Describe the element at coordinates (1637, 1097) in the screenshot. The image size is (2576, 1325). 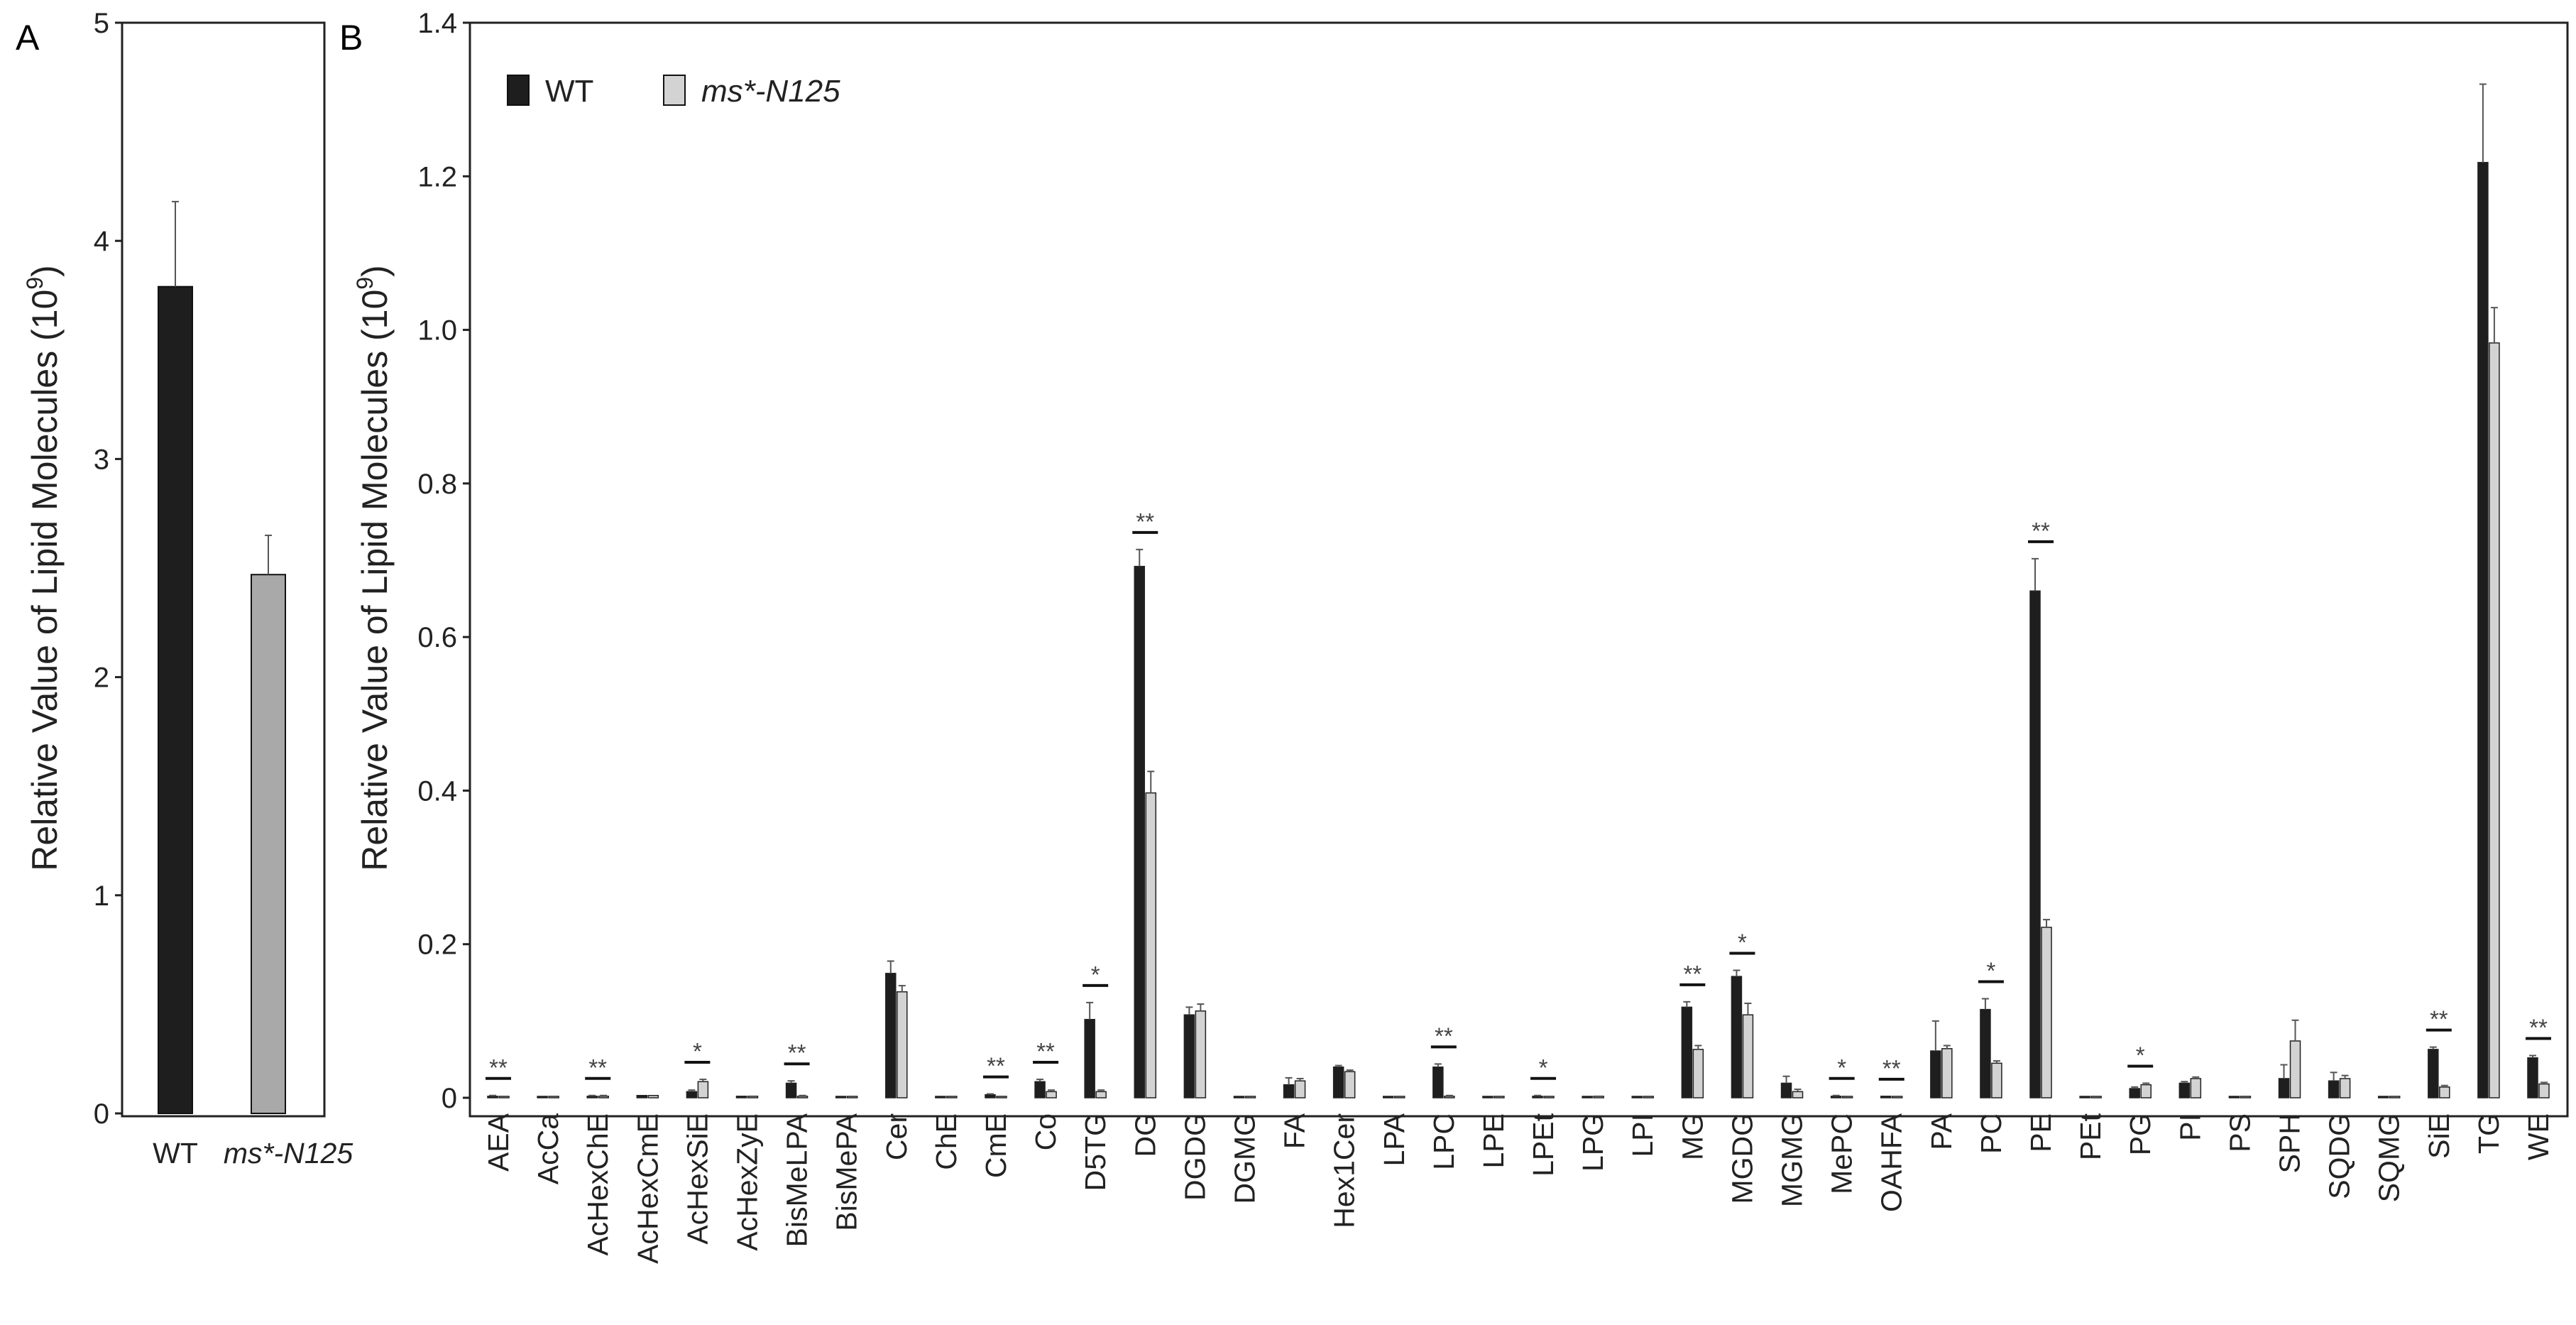
I see `b-bar-lpi-wt` at that location.